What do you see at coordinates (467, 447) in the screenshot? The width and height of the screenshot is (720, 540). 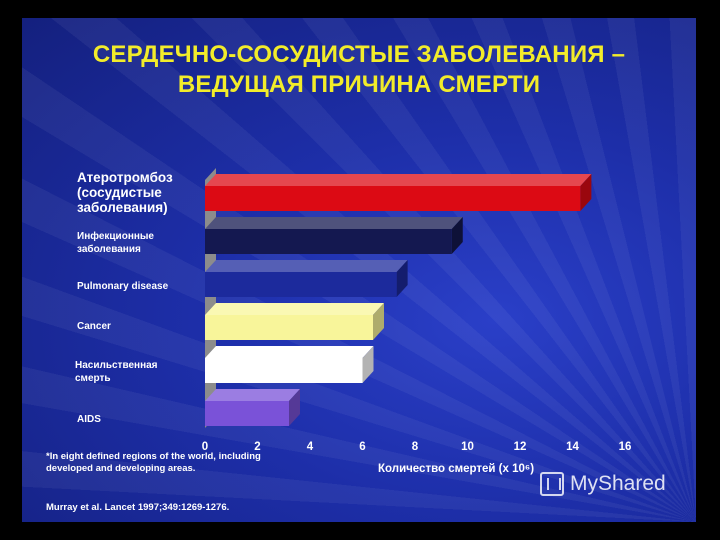 I see `x-tick-label: 10` at bounding box center [467, 447].